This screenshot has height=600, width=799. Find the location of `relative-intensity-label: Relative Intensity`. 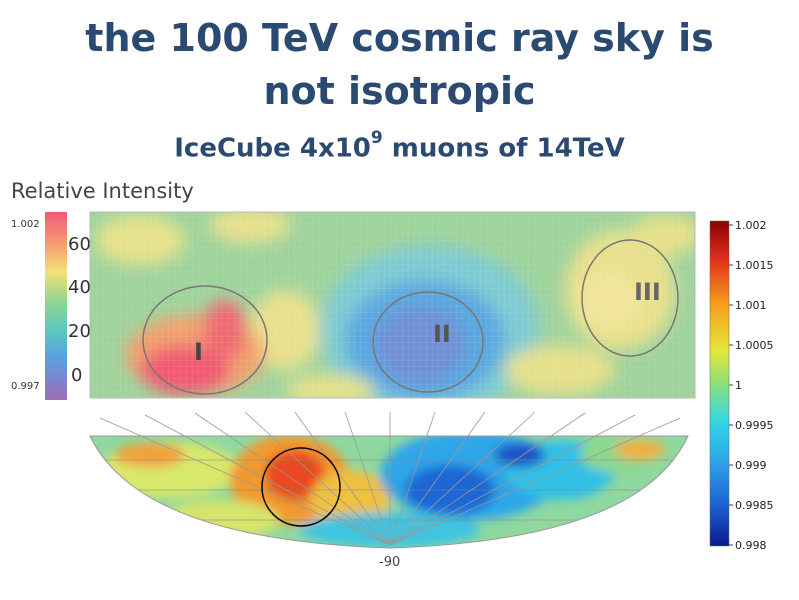

relative-intensity-label: Relative Intensity is located at coordinates (102, 191).